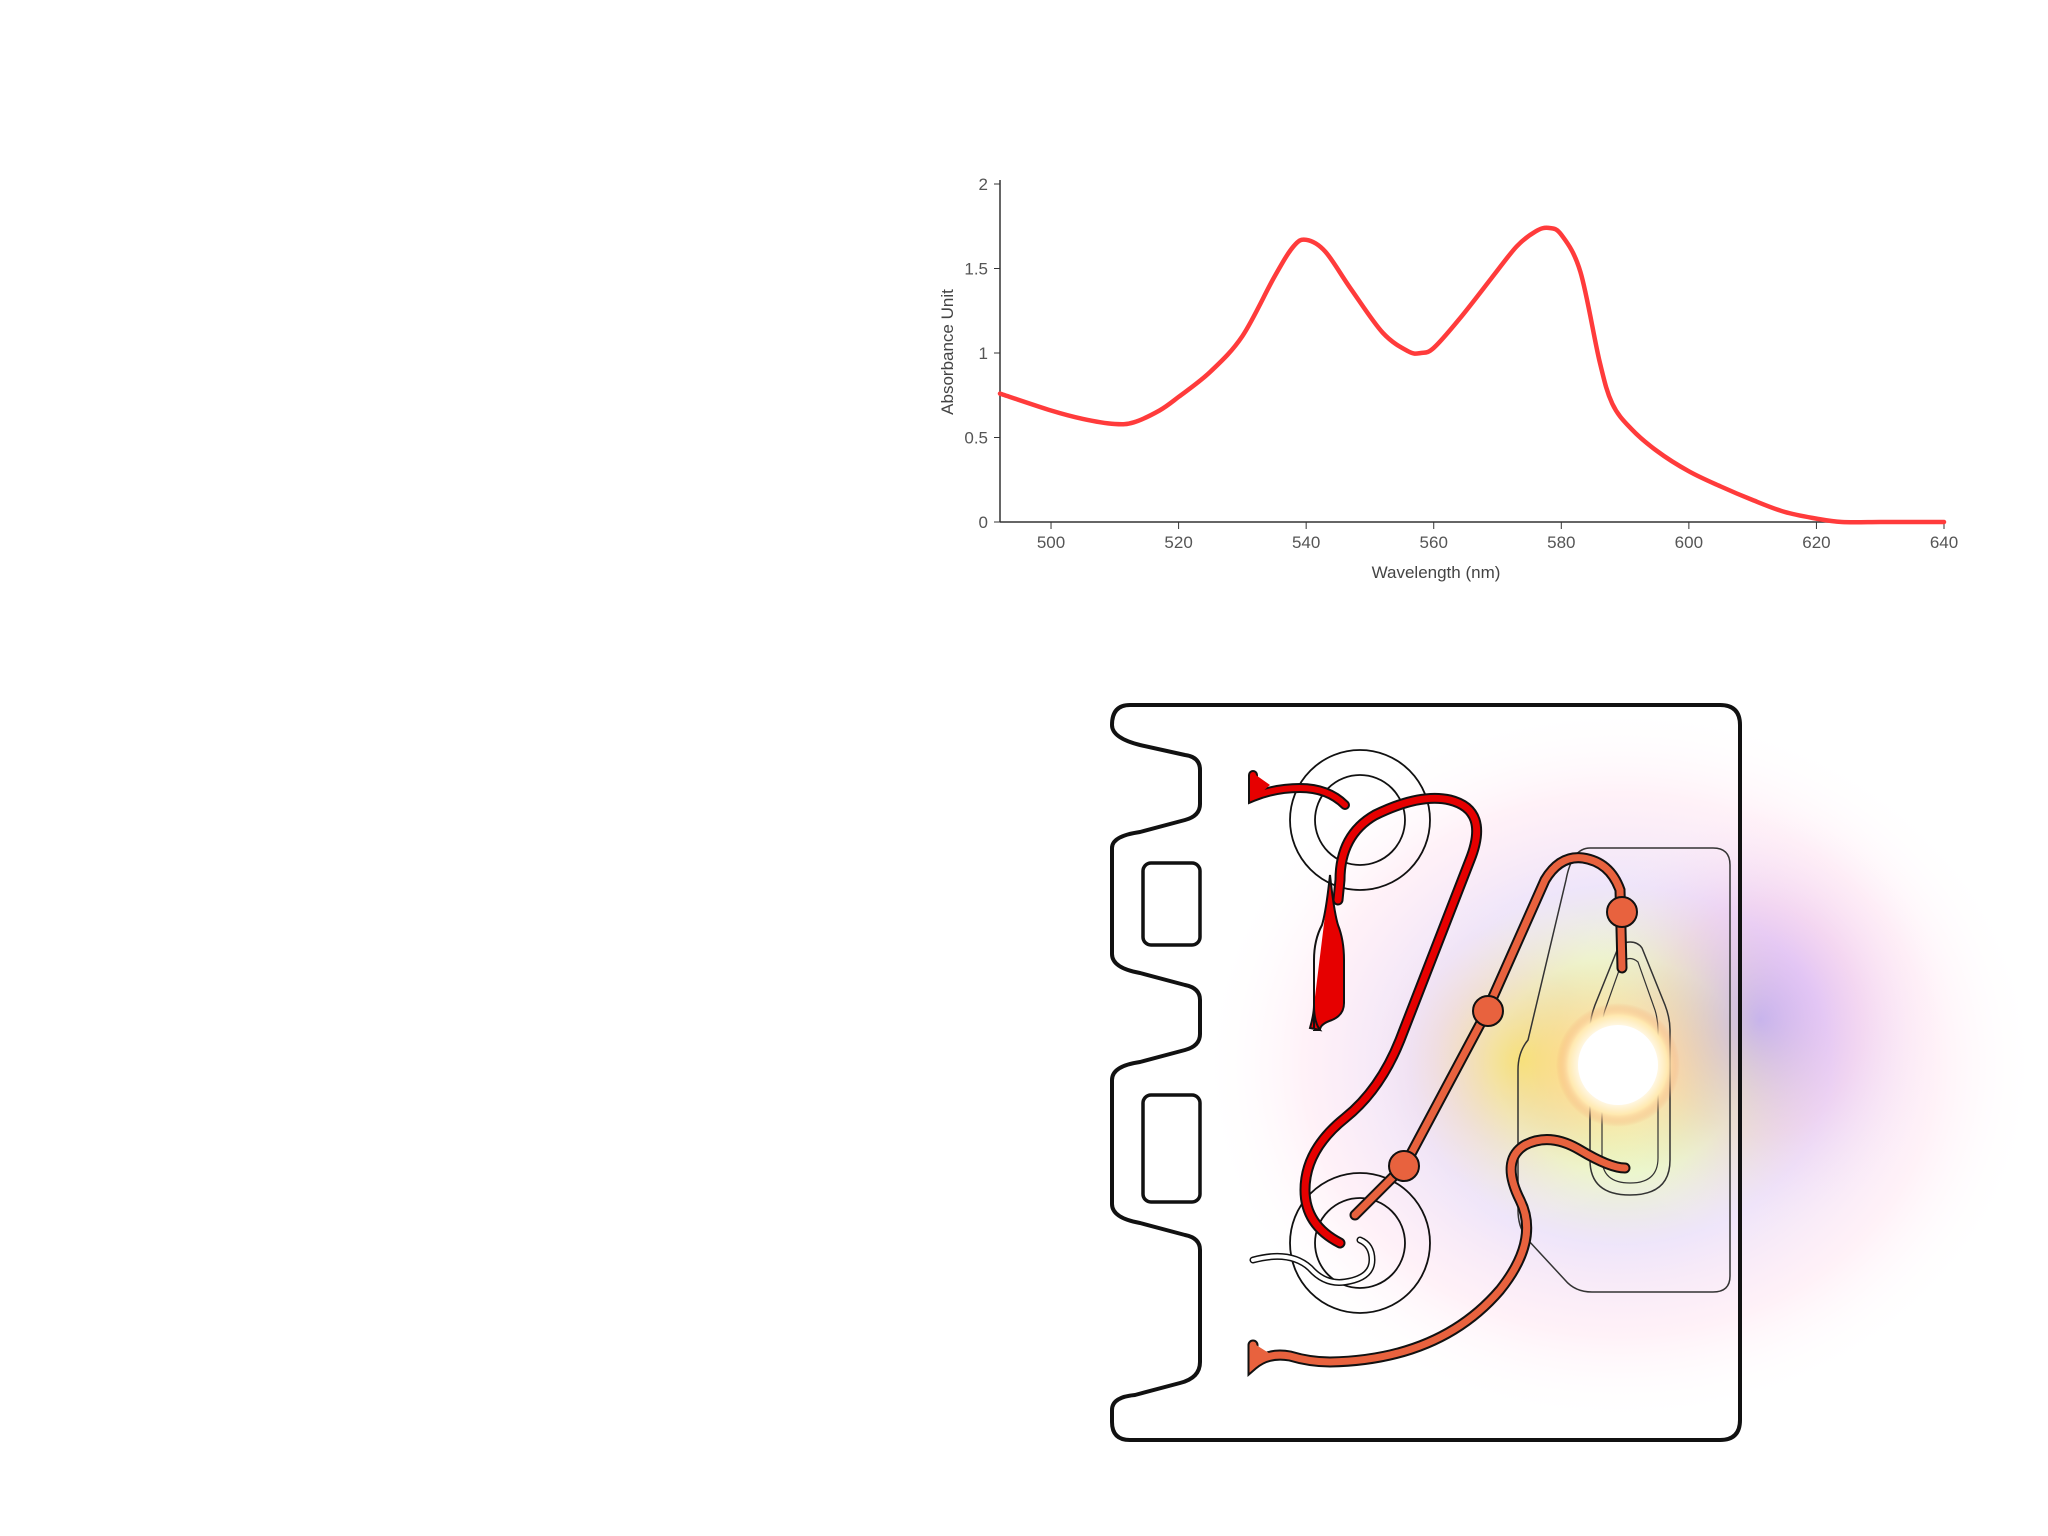  I want to click on arterial-inlet-channel, so click(1299, 790).